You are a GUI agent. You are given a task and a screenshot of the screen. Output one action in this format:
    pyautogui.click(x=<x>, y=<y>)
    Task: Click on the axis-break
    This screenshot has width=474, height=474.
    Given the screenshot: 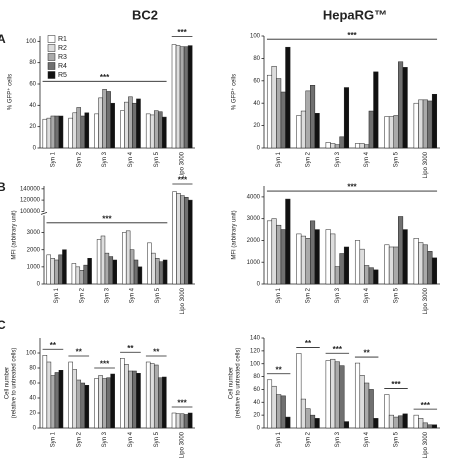 What is the action you would take?
    pyautogui.click(x=44, y=213)
    